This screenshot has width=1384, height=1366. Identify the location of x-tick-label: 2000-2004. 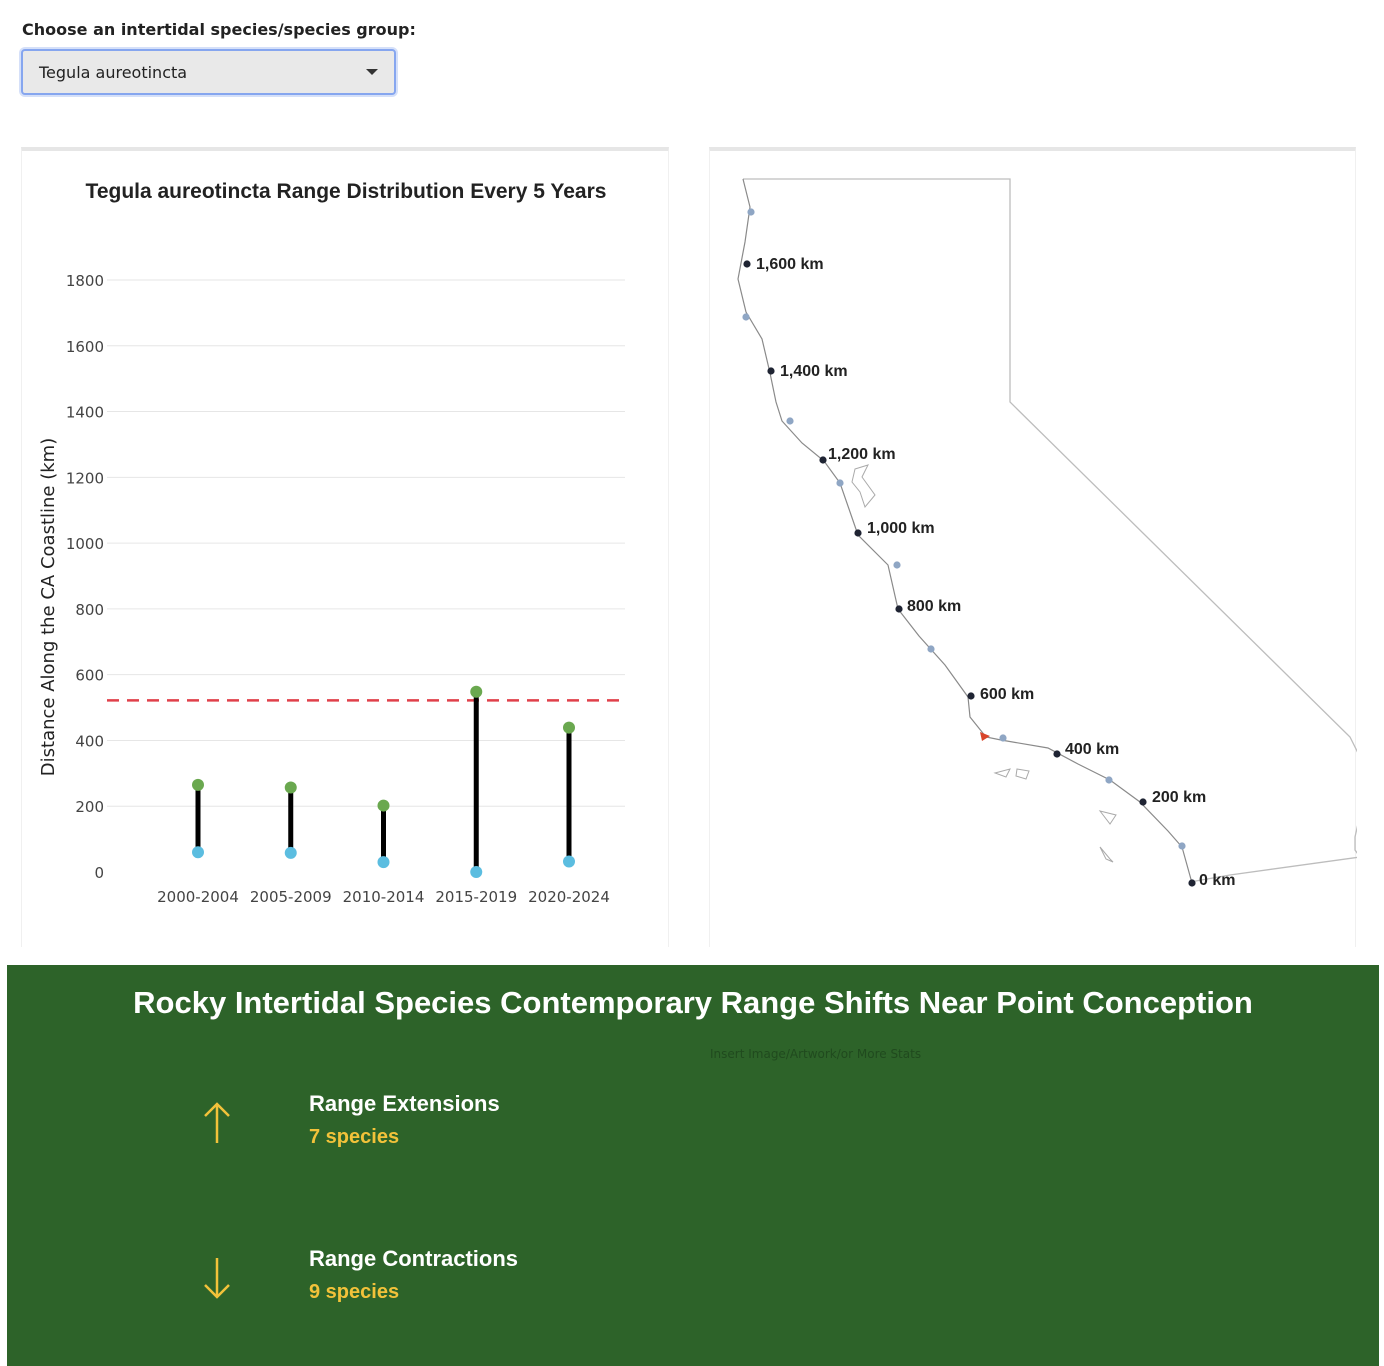
(198, 897).